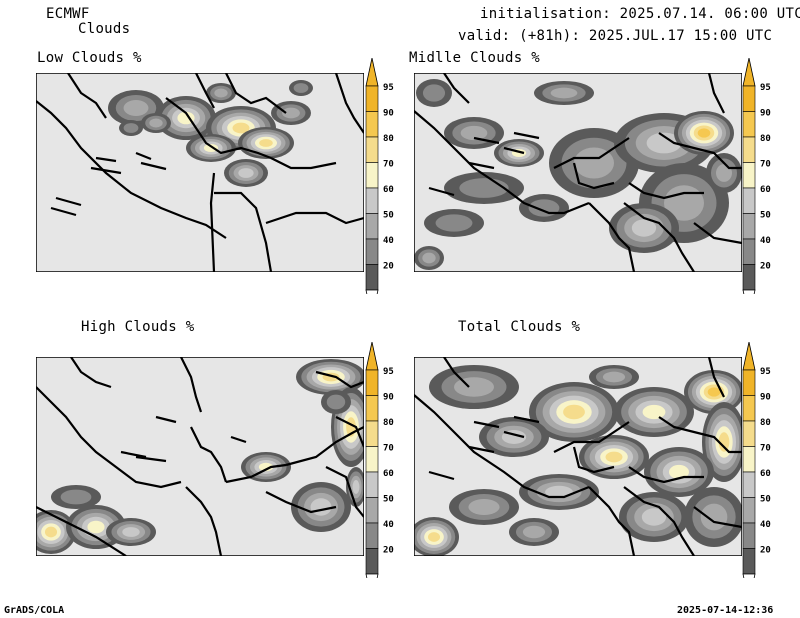 The height and width of the screenshot is (618, 800). Describe the element at coordinates (765, 88) in the screenshot. I see `colorbar-label: 95` at that location.